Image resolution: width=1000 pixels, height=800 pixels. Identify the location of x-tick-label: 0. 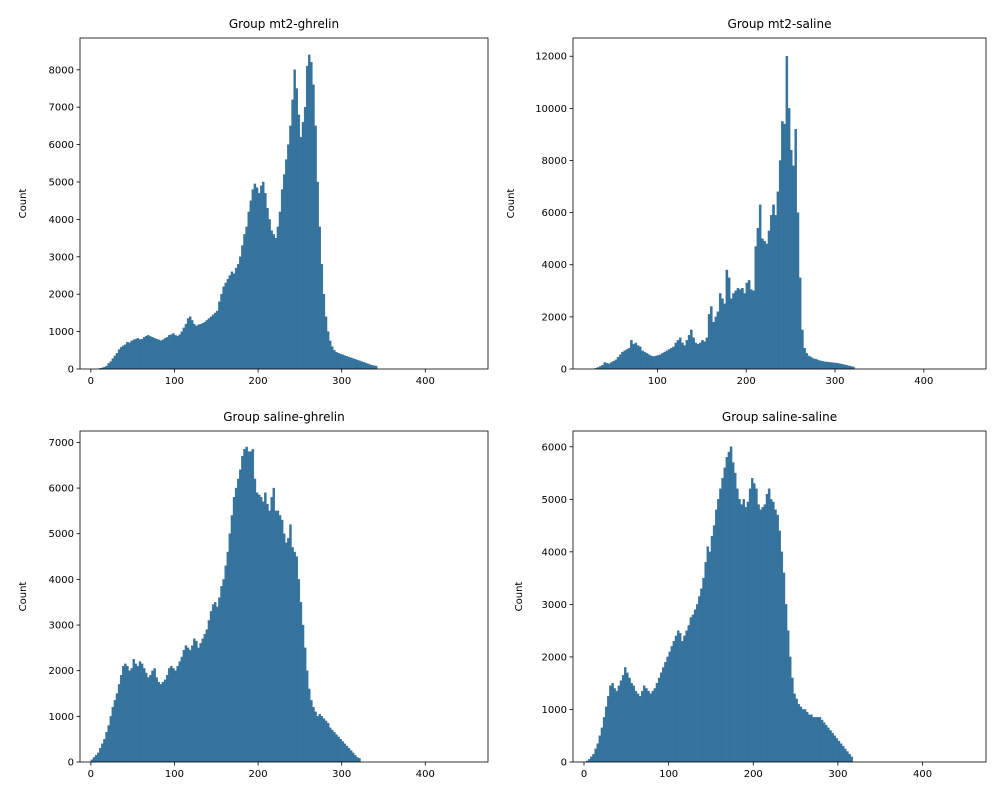
(91, 381).